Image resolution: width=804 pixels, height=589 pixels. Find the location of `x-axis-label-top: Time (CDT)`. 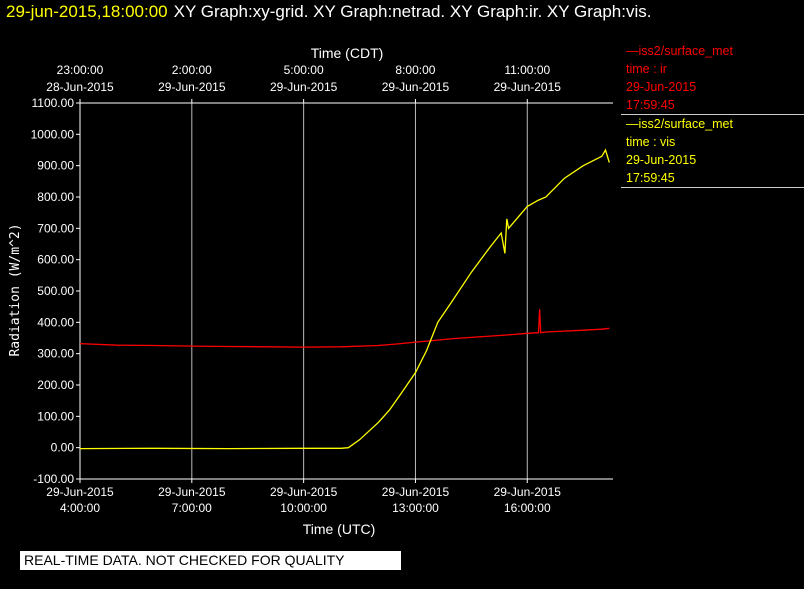

x-axis-label-top: Time (CDT) is located at coordinates (347, 53).